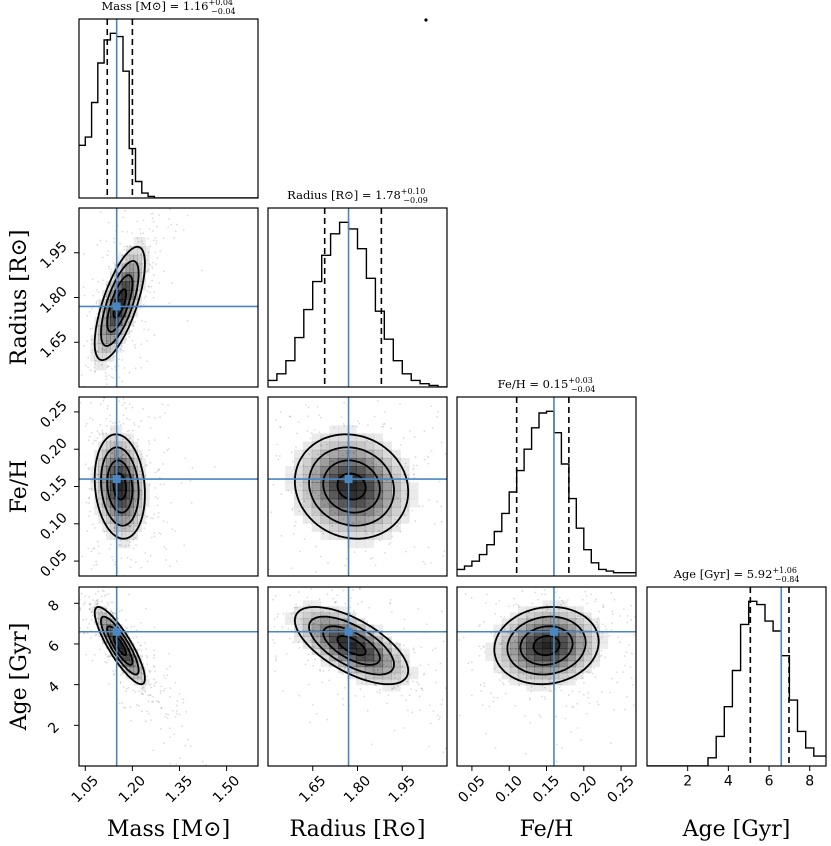  I want to click on contour-level, so click(120, 486).